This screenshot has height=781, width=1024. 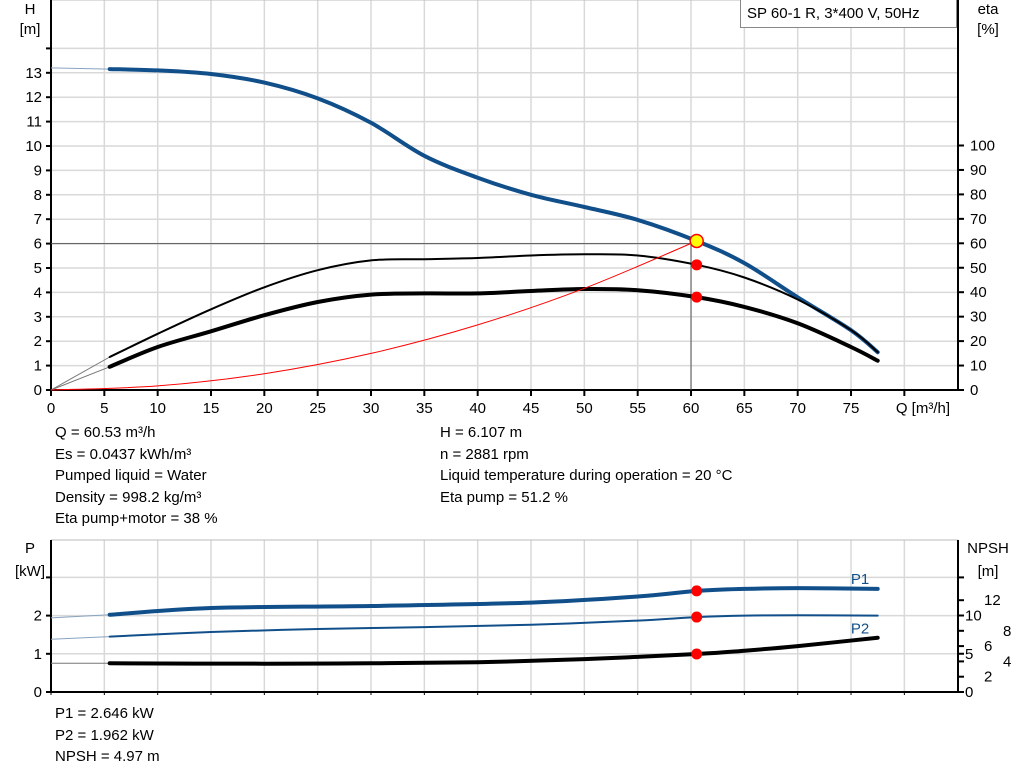 What do you see at coordinates (988, 646) in the screenshot?
I see `right-axis-tick-label: 6` at bounding box center [988, 646].